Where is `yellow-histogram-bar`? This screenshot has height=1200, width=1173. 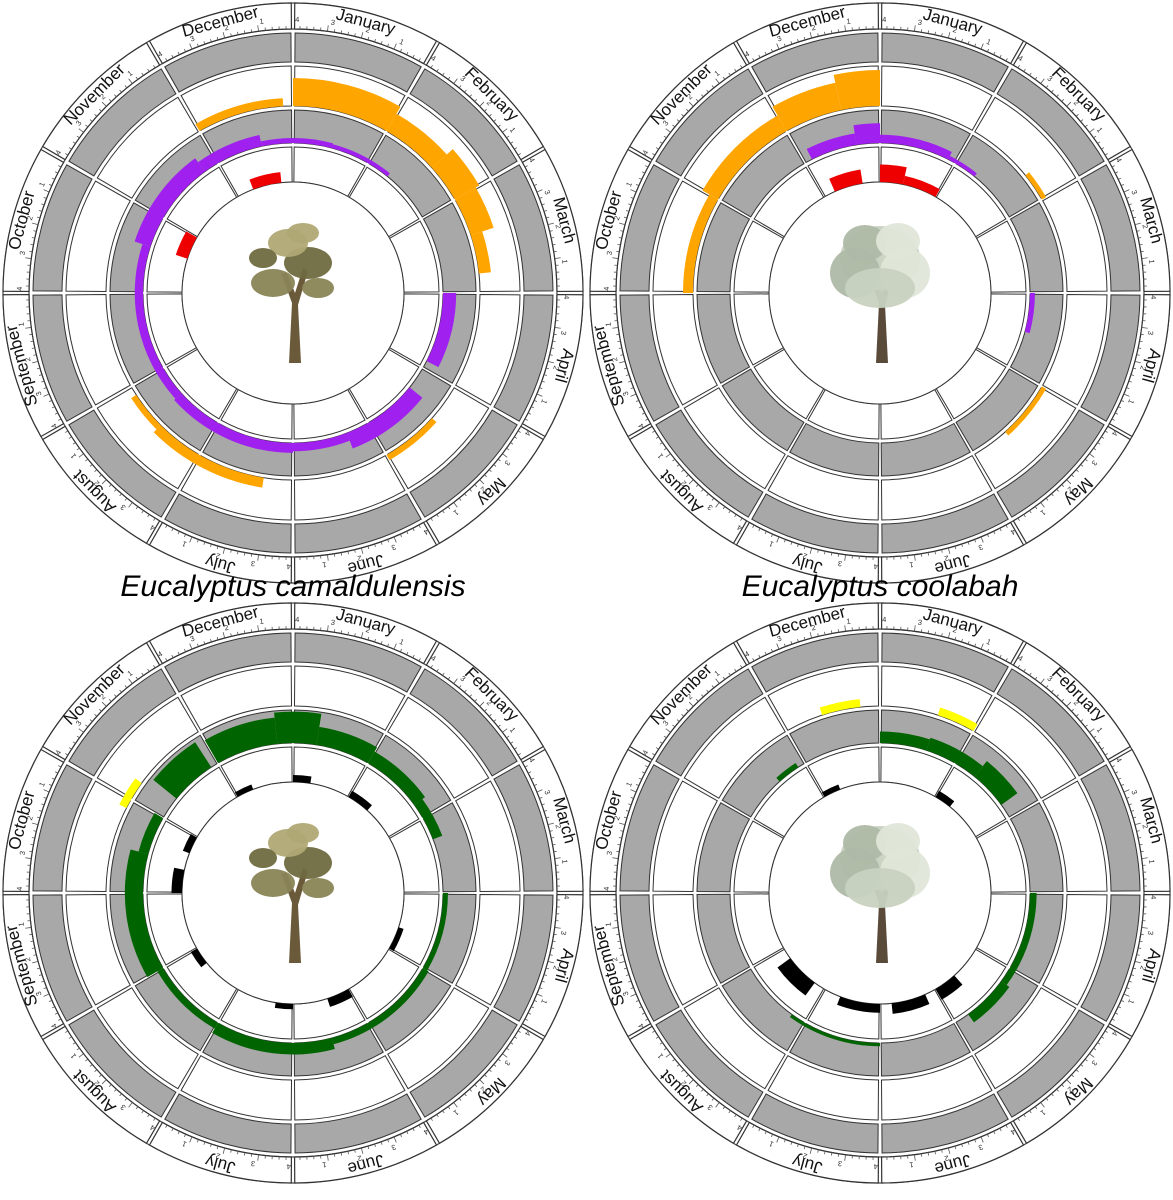 yellow-histogram-bar is located at coordinates (957, 719).